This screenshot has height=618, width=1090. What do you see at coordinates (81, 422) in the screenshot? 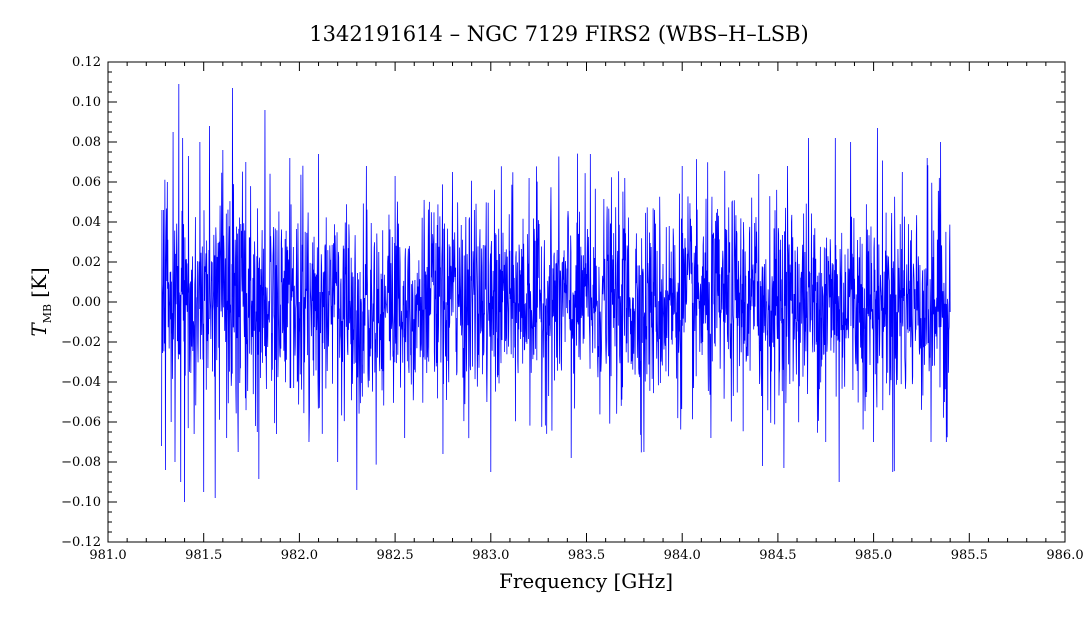
I see `y-tick-label: −0.06` at bounding box center [81, 422].